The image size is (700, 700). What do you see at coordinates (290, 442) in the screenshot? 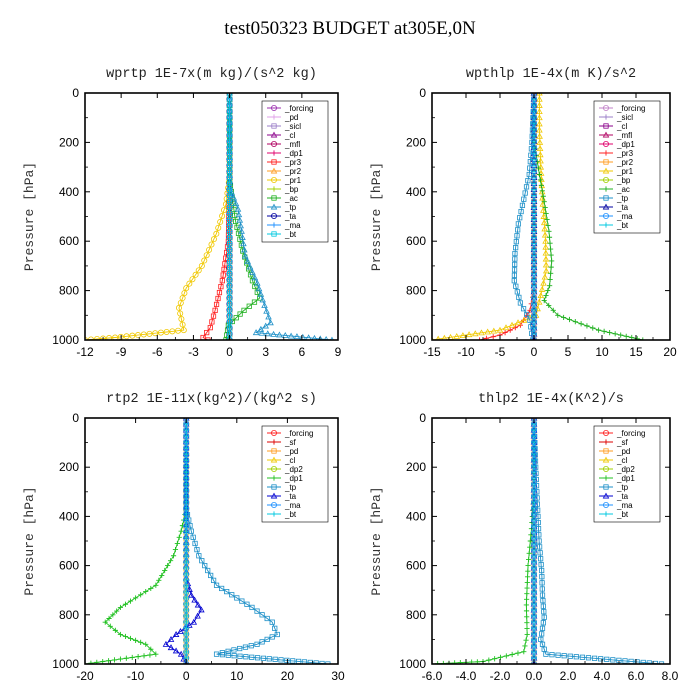
I see `legend-entry: _sf` at bounding box center [290, 442].